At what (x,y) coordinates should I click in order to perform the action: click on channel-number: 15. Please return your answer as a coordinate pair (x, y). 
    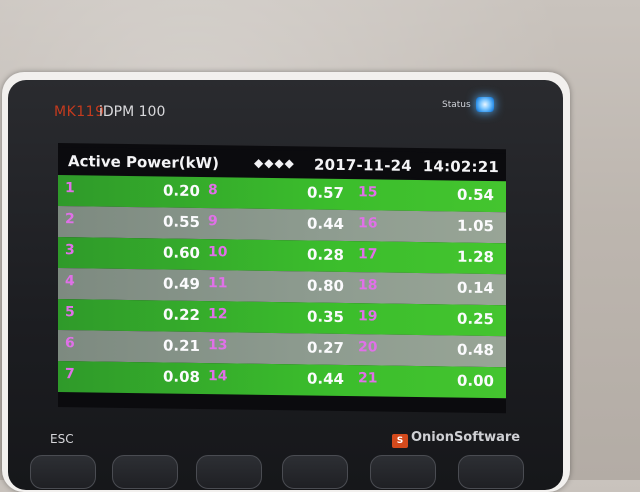
    Looking at the image, I should click on (368, 192).